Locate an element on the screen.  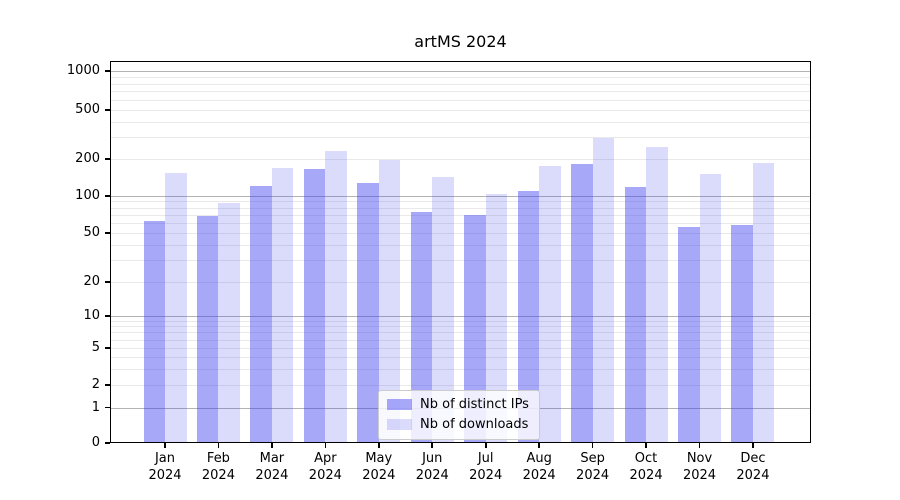
bar-distinct-ips-dec is located at coordinates (742, 334).